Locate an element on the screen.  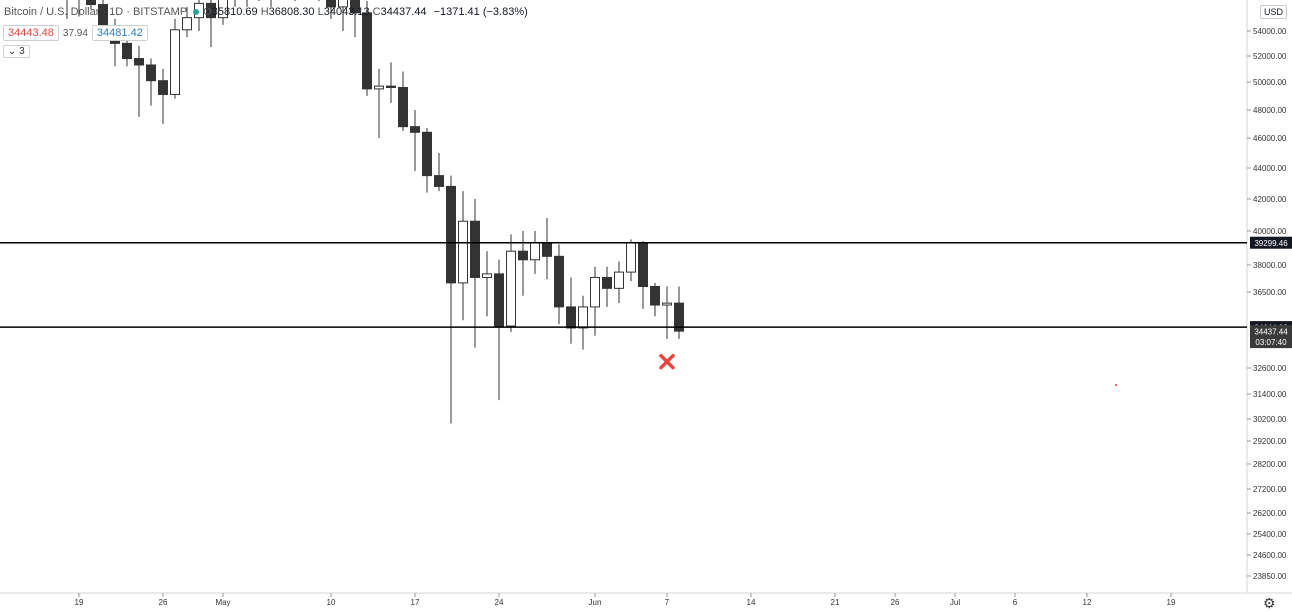
sell-button: 34443.48 is located at coordinates (31, 33).